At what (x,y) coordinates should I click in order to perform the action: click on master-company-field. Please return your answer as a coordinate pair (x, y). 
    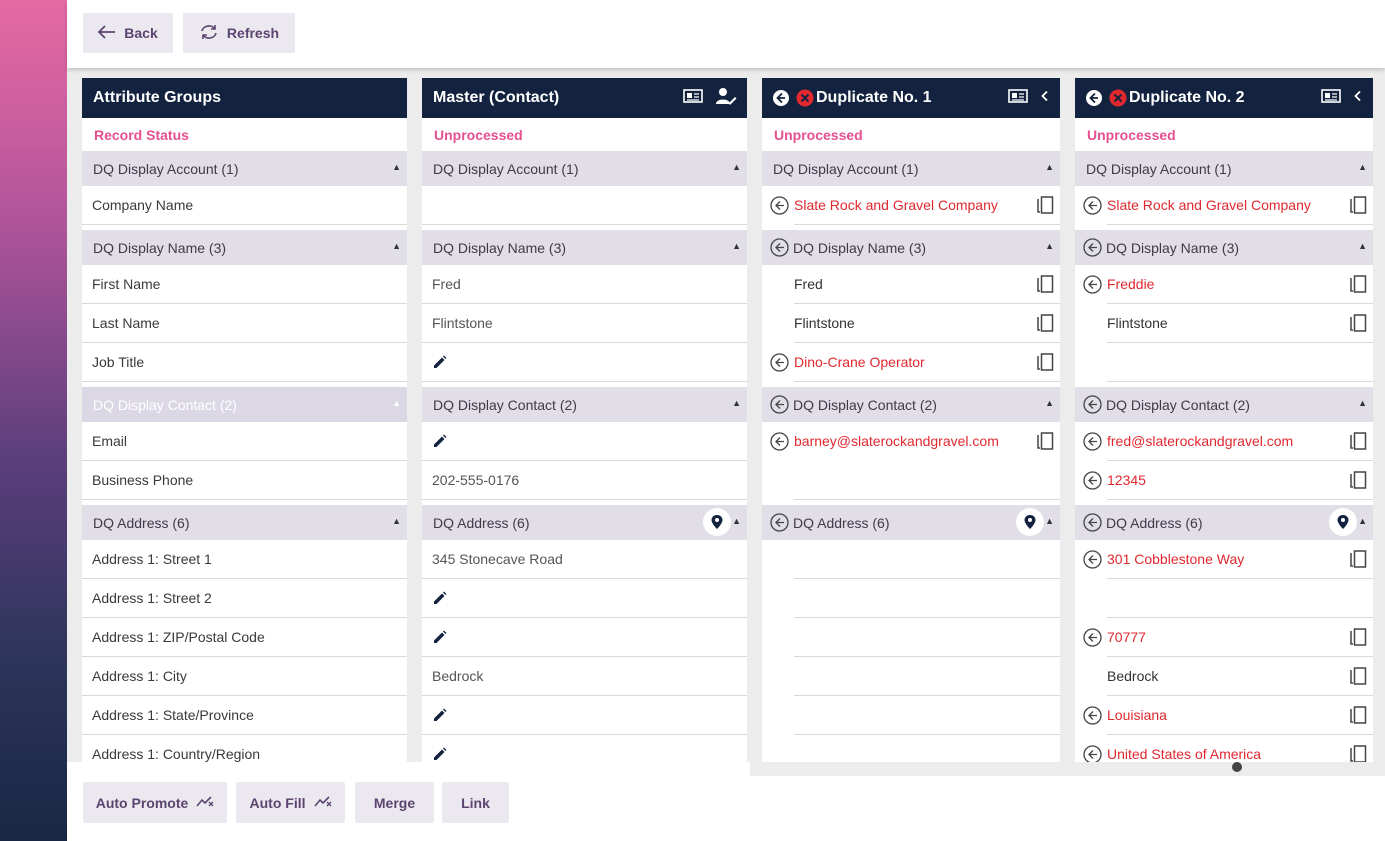
    Looking at the image, I should click on (584, 205).